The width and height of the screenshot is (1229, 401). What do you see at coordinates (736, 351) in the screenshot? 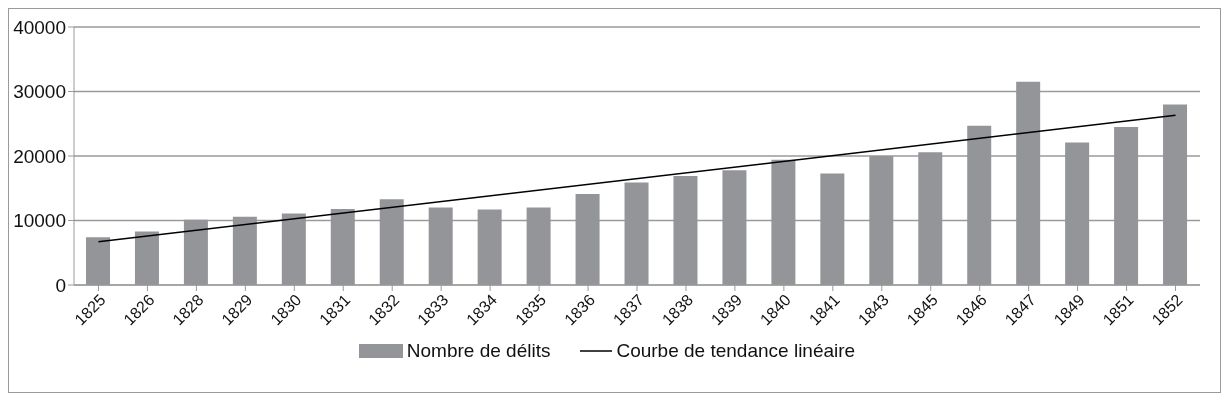
I see `legend-label: Courbe de tendance linéaire` at bounding box center [736, 351].